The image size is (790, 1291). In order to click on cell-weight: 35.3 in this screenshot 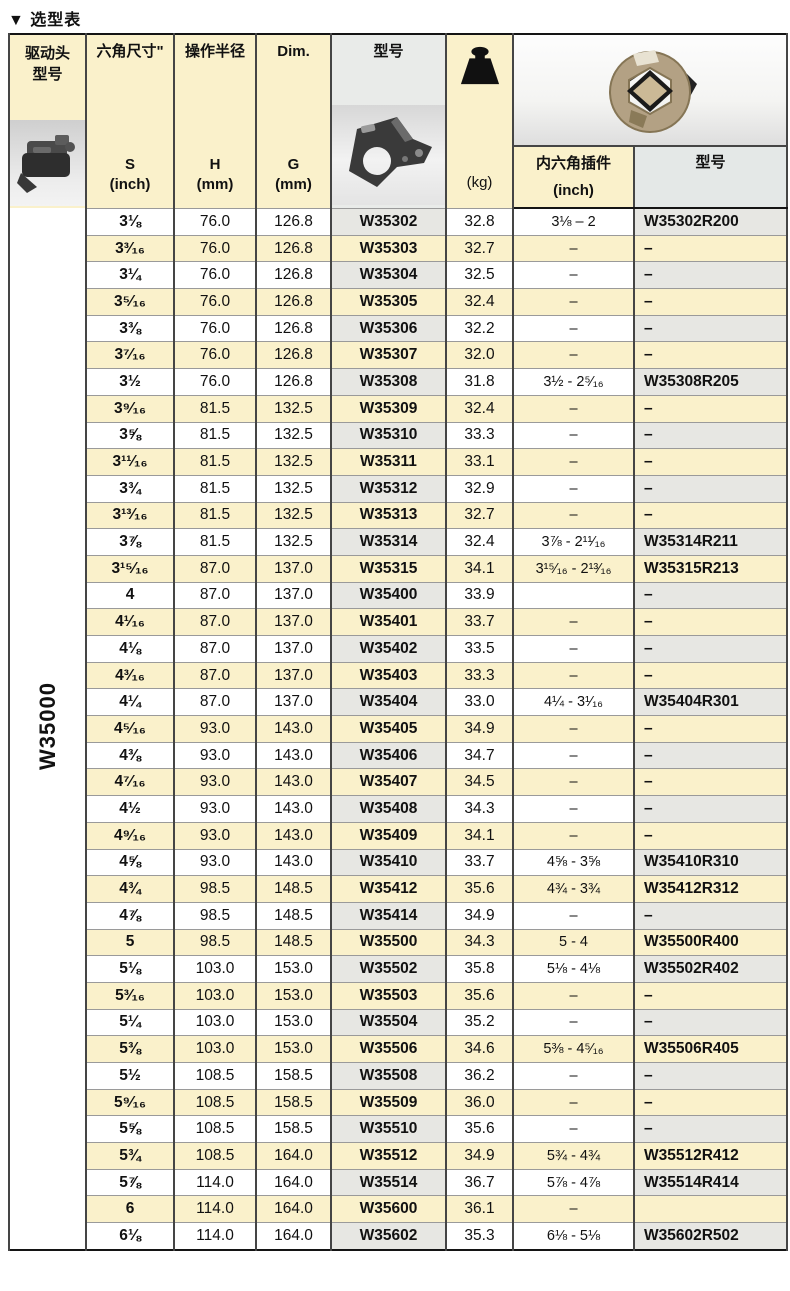, I will do `click(479, 1236)`.